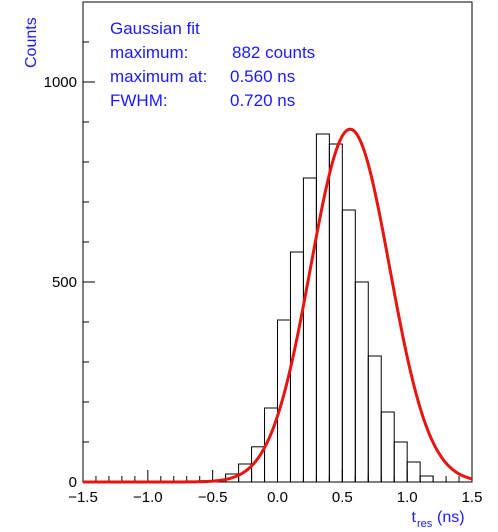 The height and width of the screenshot is (532, 498). What do you see at coordinates (60, 82) in the screenshot?
I see `y-tick-label: 1000` at bounding box center [60, 82].